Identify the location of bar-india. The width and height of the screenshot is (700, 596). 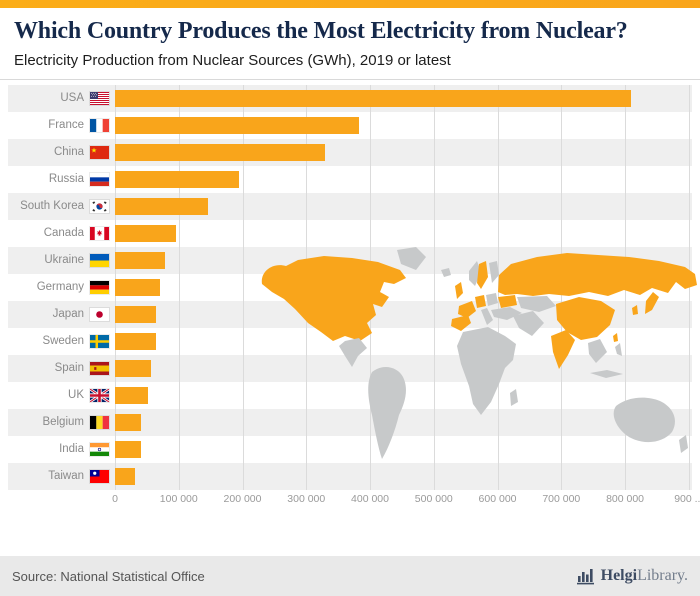
(128, 449).